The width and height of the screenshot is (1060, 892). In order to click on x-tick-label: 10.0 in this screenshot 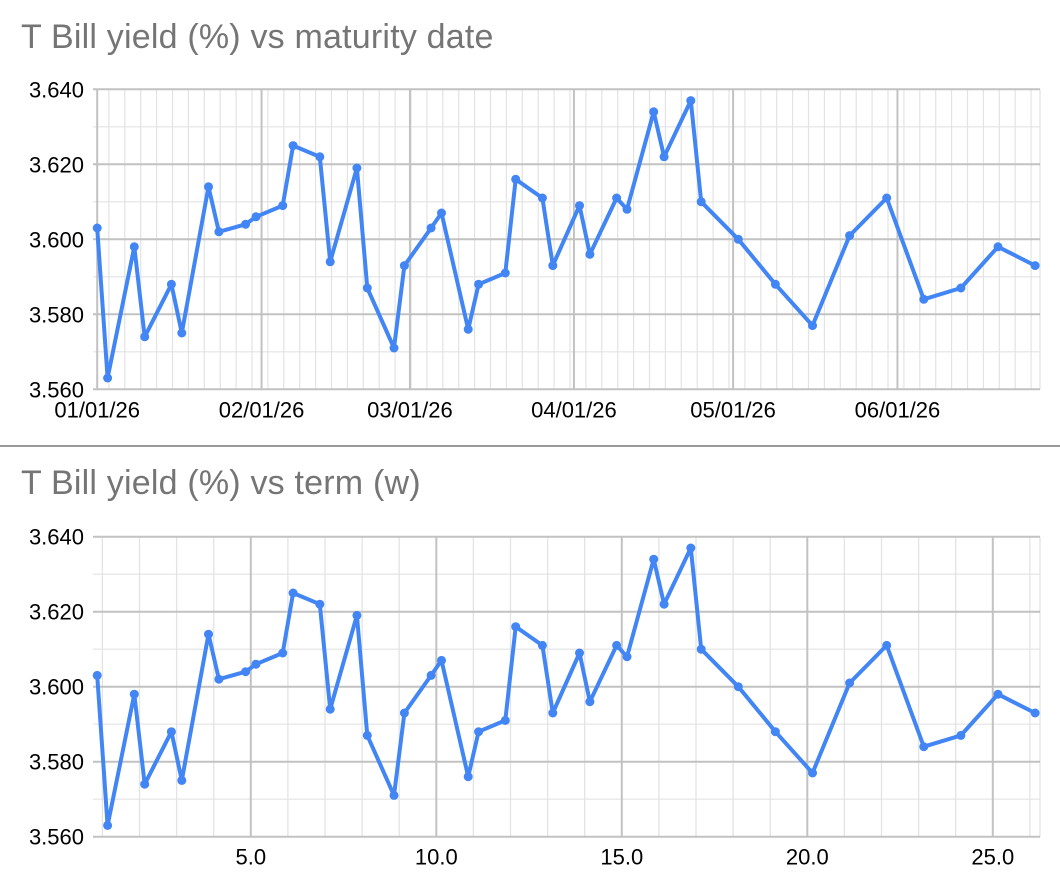, I will do `click(436, 857)`.